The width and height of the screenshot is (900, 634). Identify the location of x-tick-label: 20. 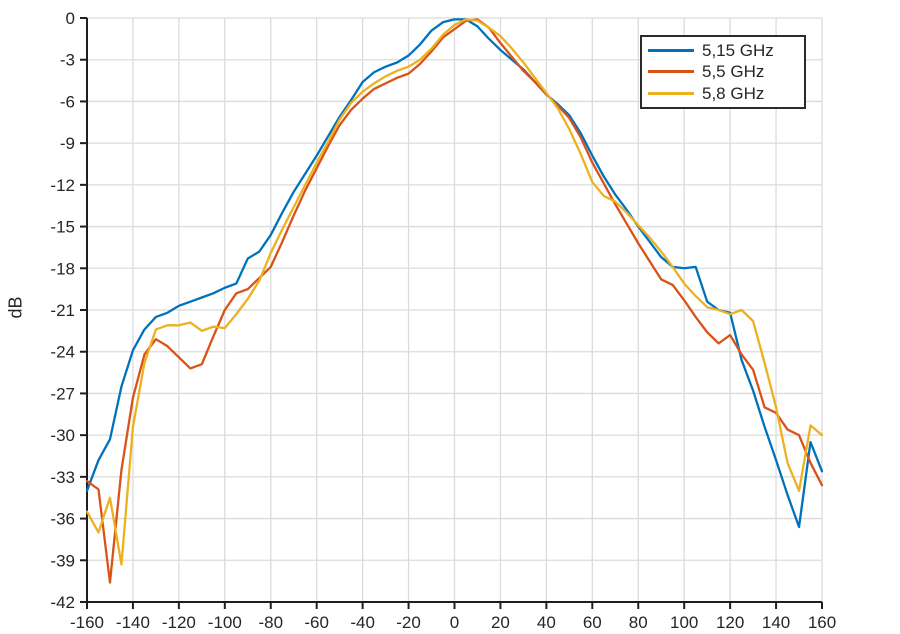
(500, 622).